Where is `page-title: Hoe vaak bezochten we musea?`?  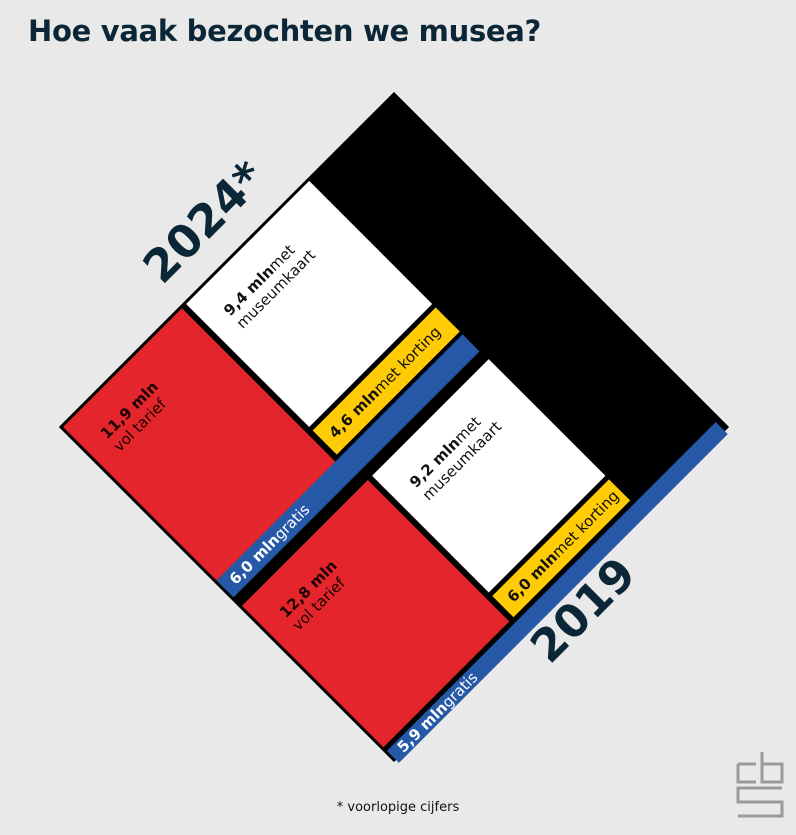 page-title: Hoe vaak bezochten we musea? is located at coordinates (285, 31).